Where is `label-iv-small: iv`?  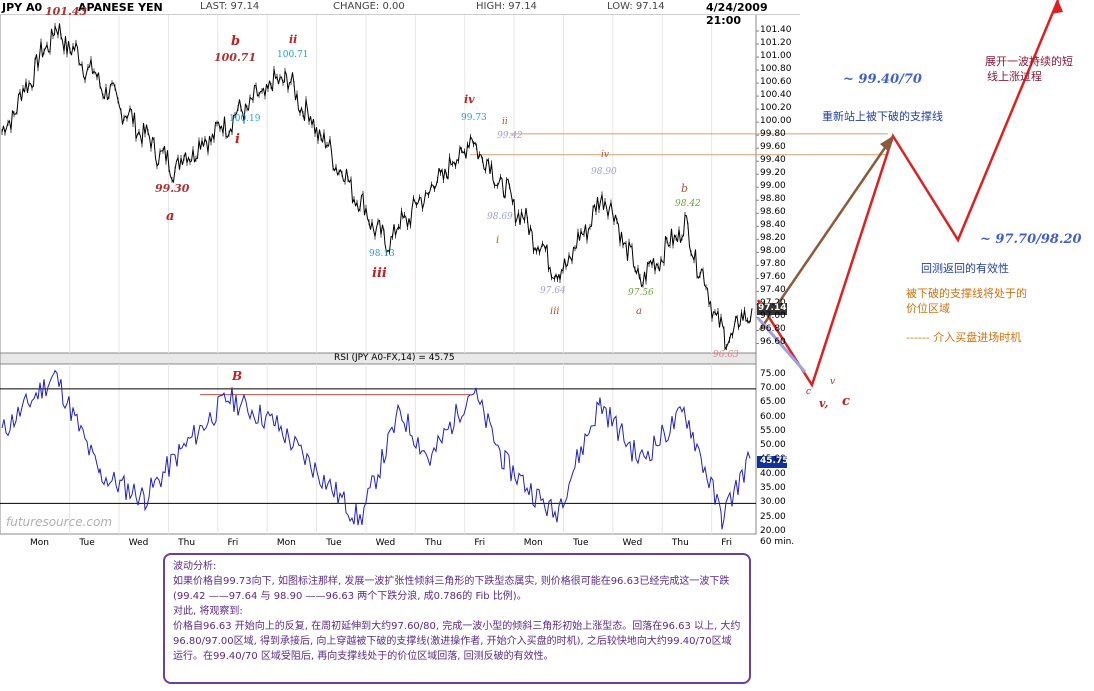 label-iv-small: iv is located at coordinates (605, 155).